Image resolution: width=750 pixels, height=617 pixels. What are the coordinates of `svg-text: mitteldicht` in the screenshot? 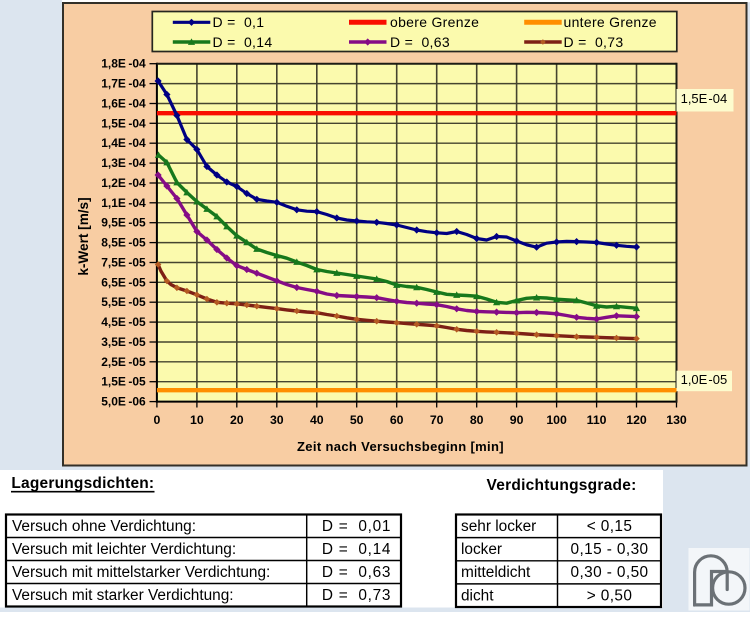 It's located at (496, 572).